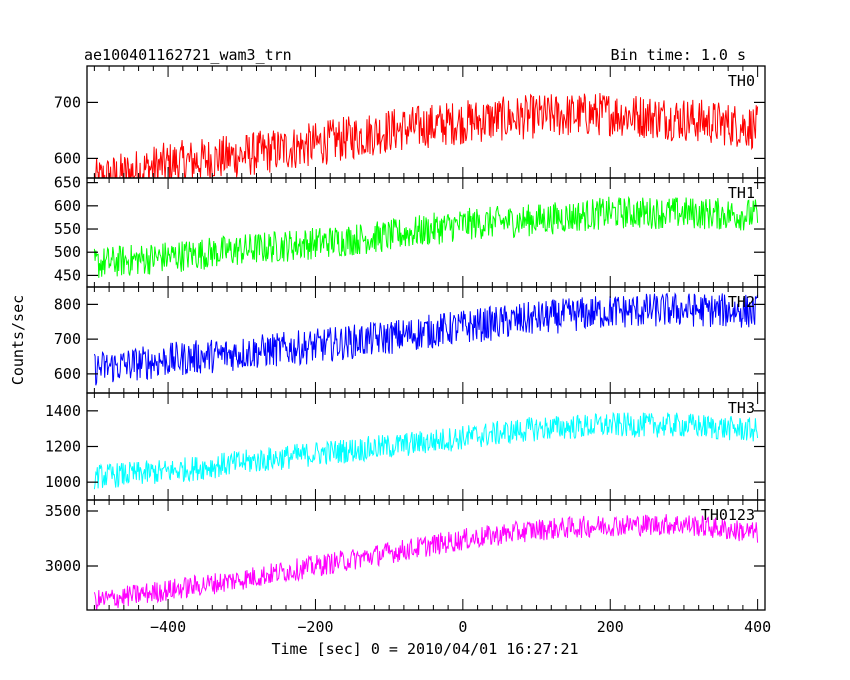  I want to click on y-tick-label: 1200, so click(63, 447).